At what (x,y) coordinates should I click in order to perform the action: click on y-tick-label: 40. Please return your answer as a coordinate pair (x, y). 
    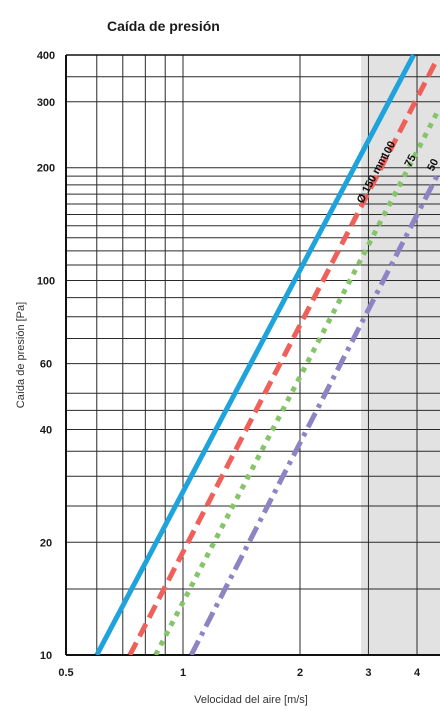
    Looking at the image, I should click on (46, 431).